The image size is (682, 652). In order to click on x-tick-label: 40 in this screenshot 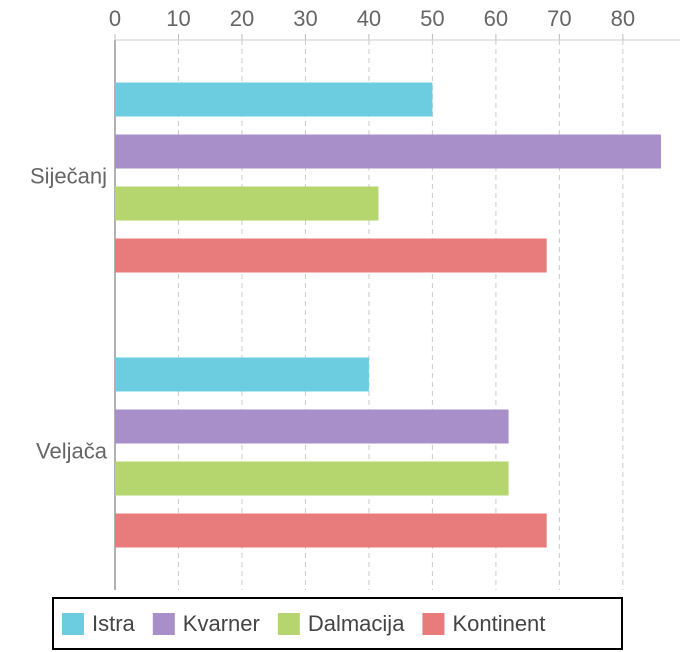, I will do `click(369, 18)`.